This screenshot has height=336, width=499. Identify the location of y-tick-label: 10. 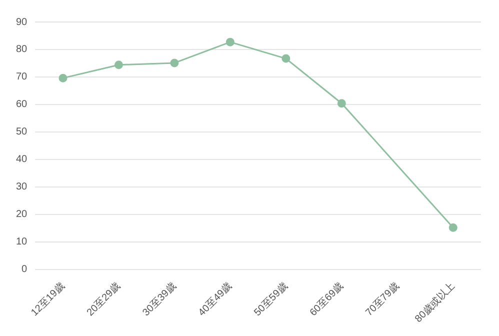
(22, 242).